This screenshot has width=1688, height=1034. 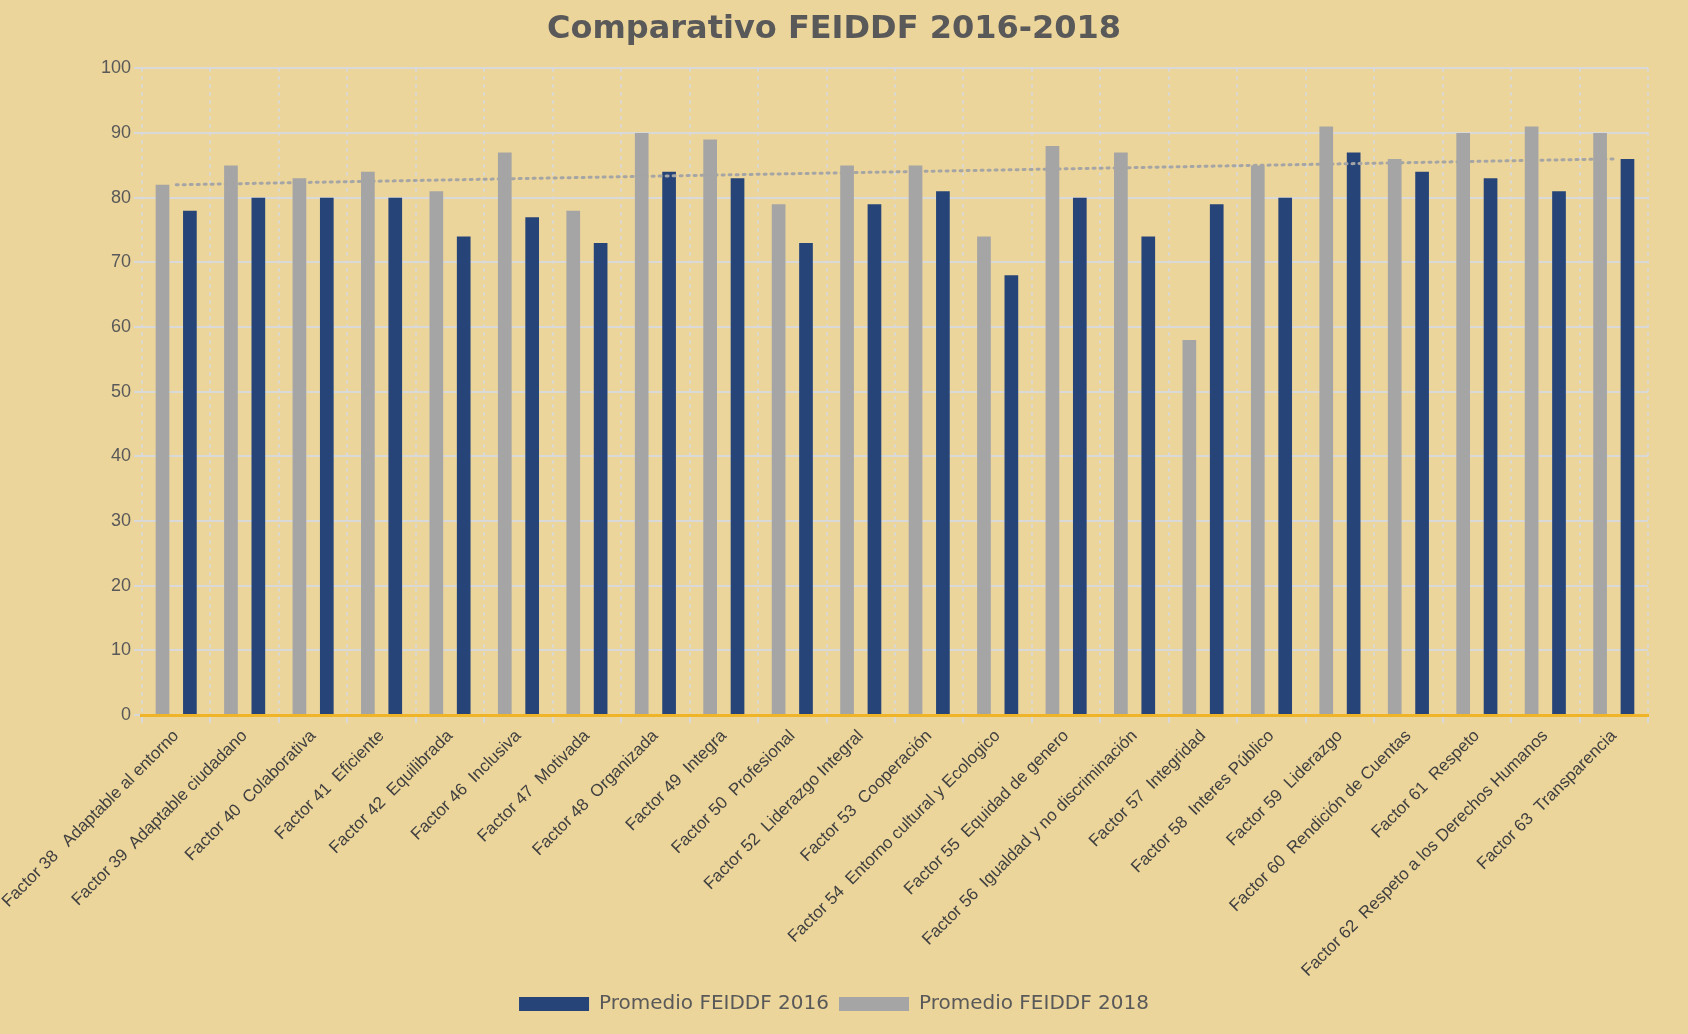 What do you see at coordinates (120, 261) in the screenshot?
I see `y-tick-label: 70` at bounding box center [120, 261].